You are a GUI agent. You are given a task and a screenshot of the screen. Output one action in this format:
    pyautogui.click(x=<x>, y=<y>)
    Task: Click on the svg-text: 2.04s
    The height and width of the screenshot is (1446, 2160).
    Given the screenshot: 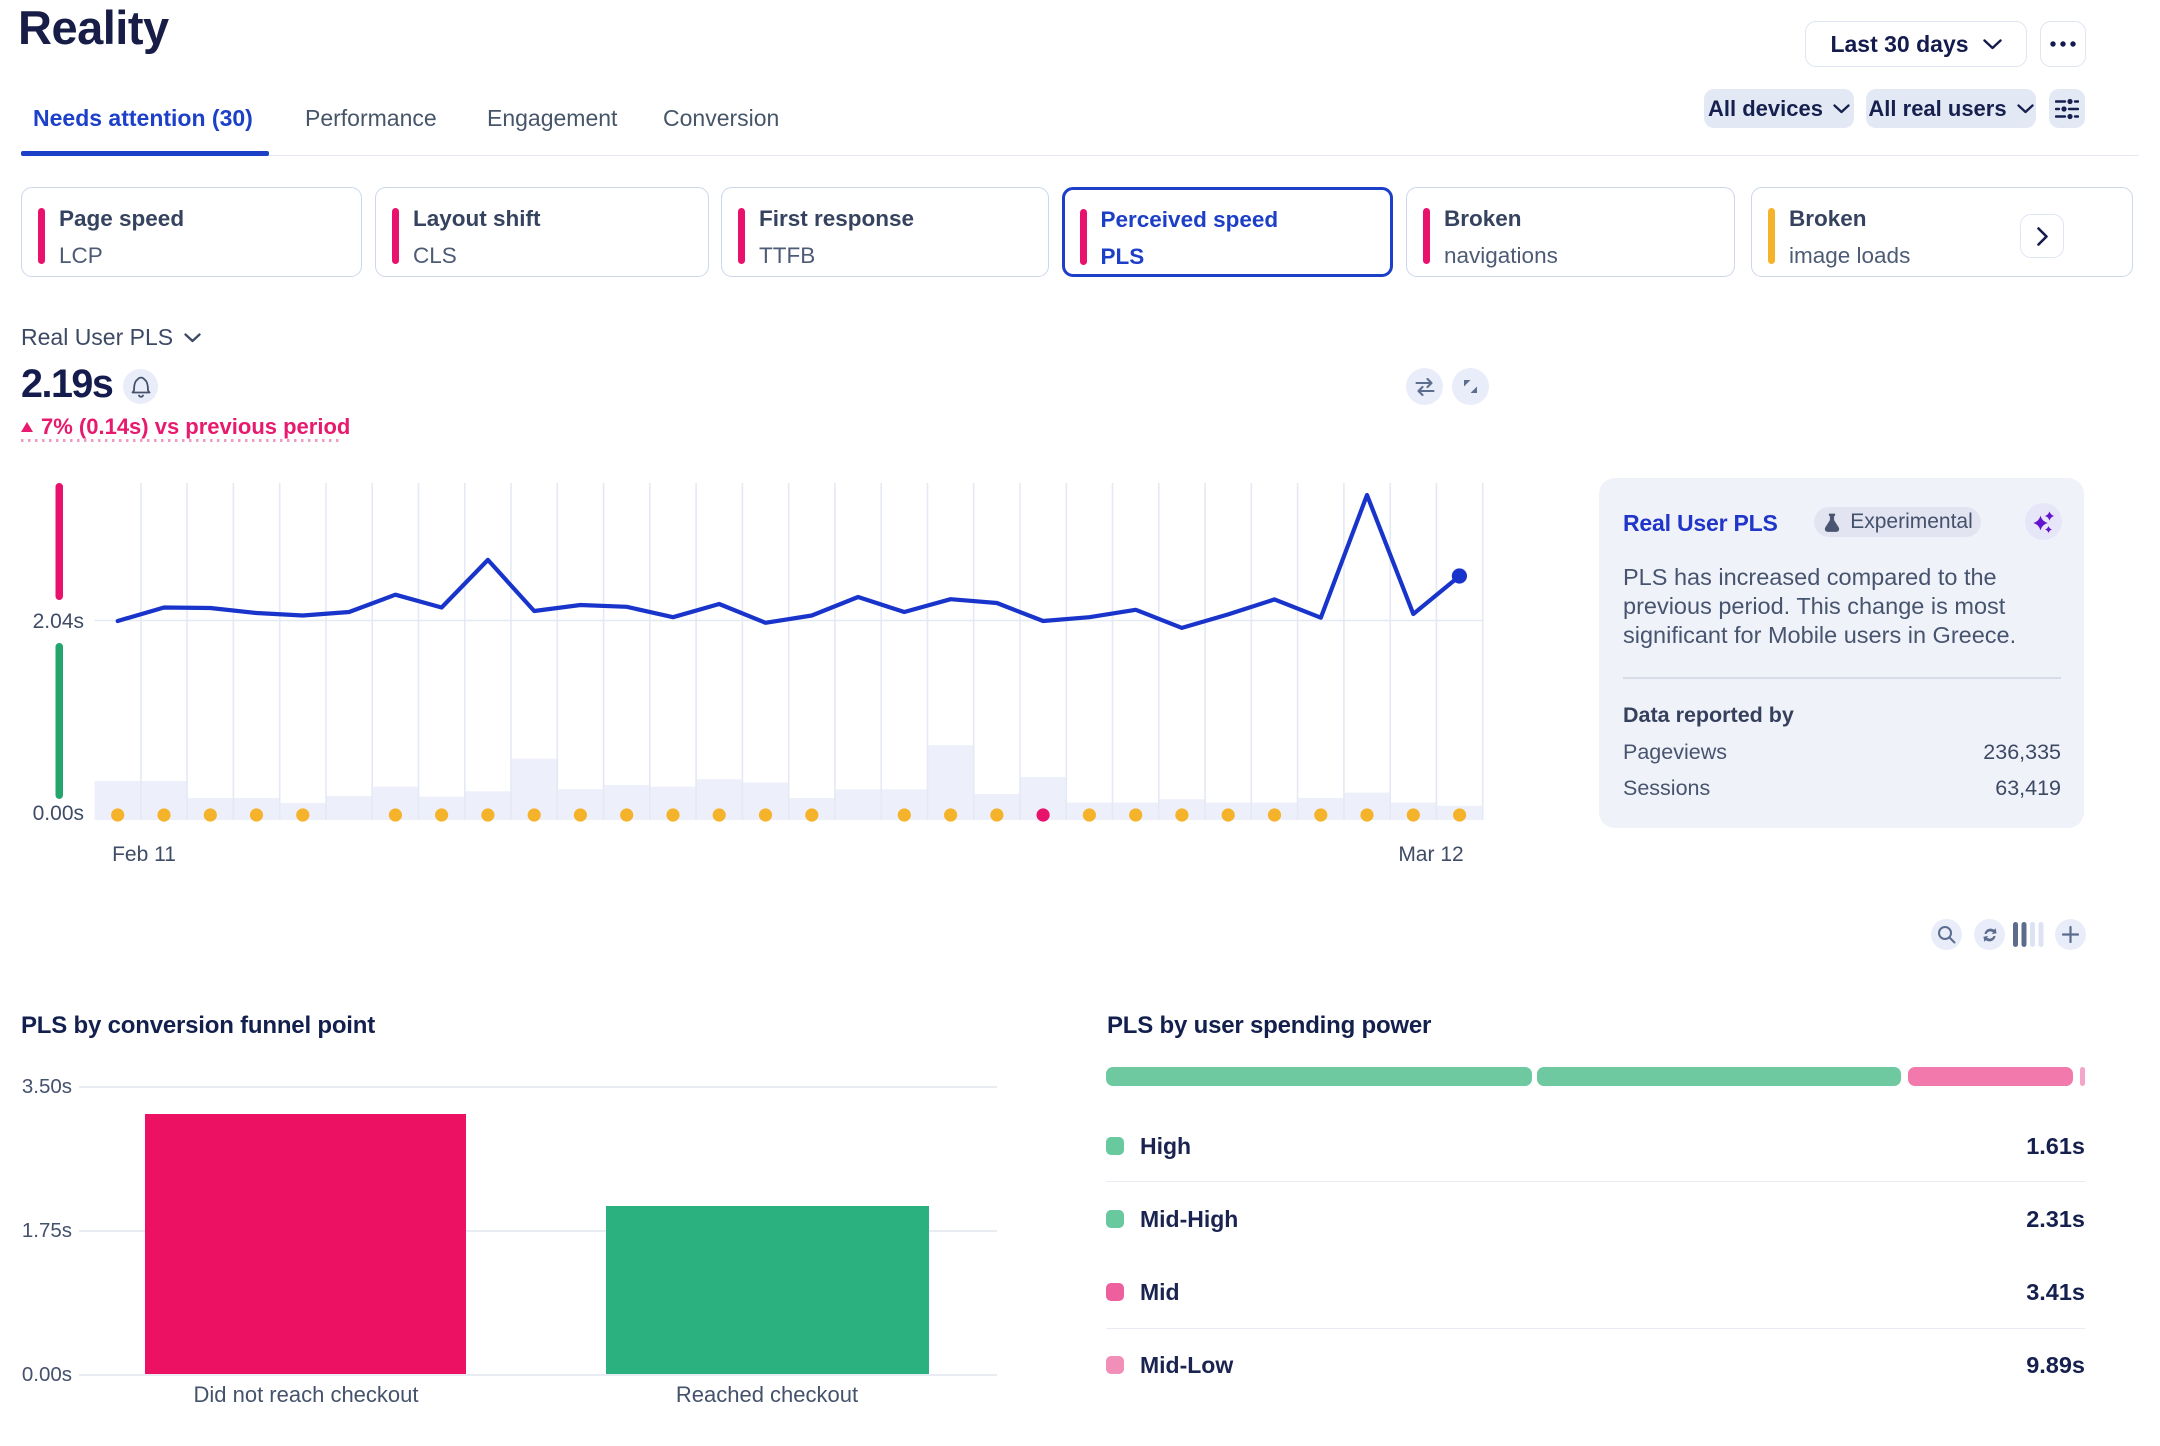 What is the action you would take?
    pyautogui.click(x=58, y=621)
    